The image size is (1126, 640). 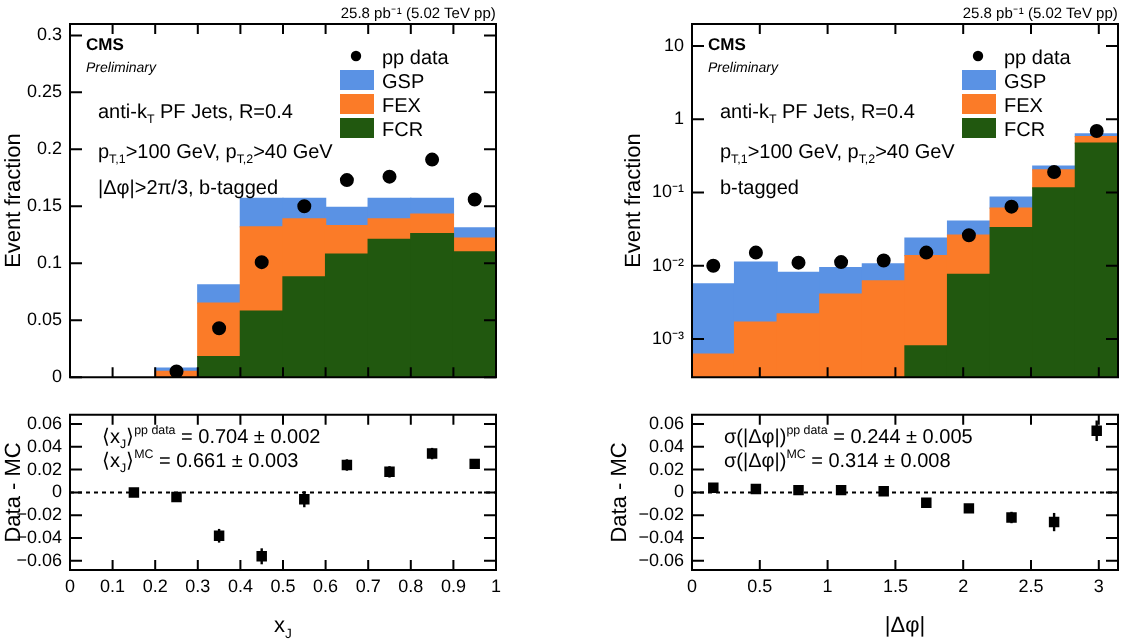 What do you see at coordinates (963, 585) in the screenshot?
I see `x-tick-label: 2` at bounding box center [963, 585].